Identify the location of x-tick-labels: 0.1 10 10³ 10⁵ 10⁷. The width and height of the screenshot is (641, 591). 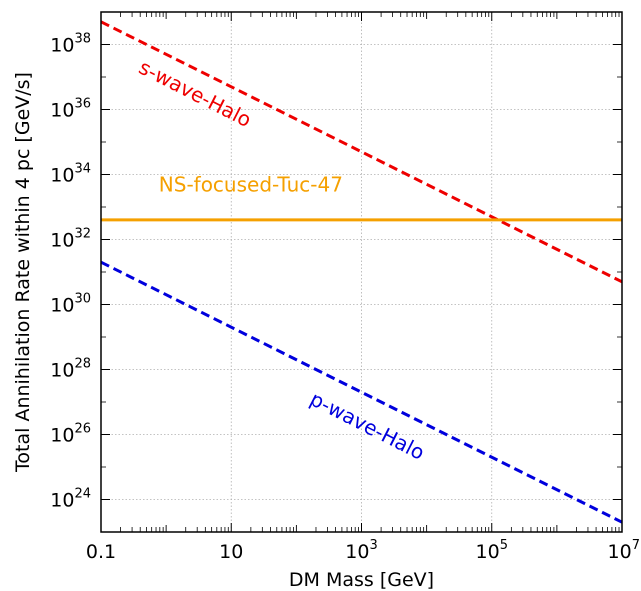
(363, 550).